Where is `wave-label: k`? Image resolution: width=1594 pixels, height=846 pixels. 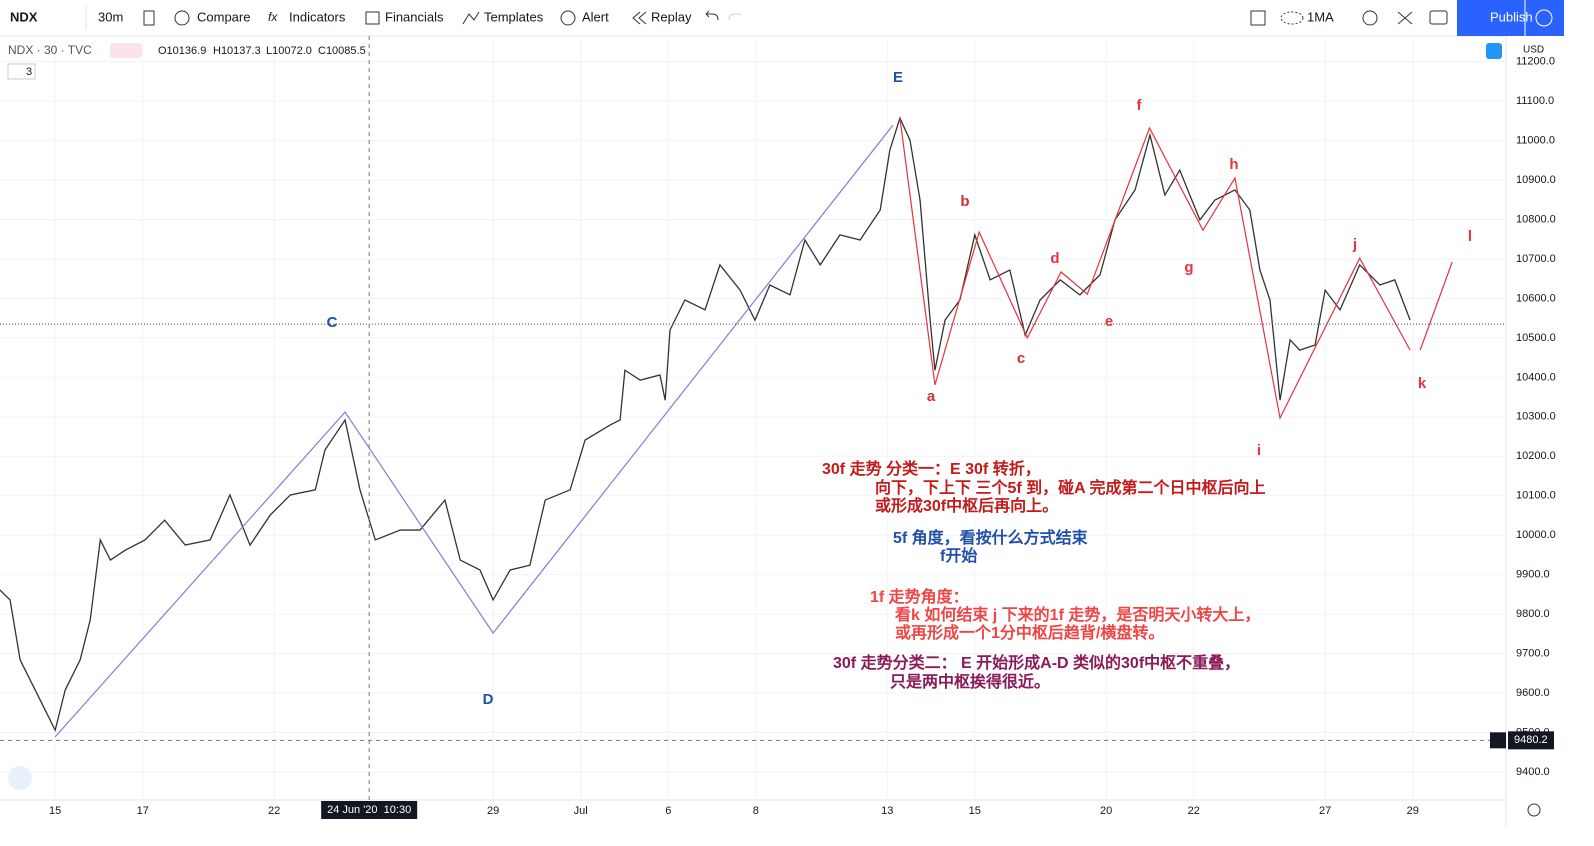
wave-label: k is located at coordinates (1422, 383).